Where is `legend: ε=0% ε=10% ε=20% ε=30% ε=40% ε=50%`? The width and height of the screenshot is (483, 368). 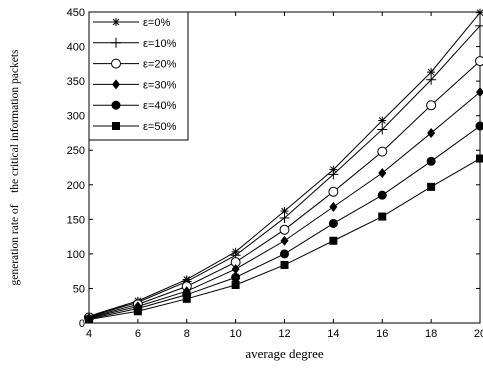
legend: ε=0% ε=10% ε=20% ε=30% ε=40% ε=50% is located at coordinates (138, 76).